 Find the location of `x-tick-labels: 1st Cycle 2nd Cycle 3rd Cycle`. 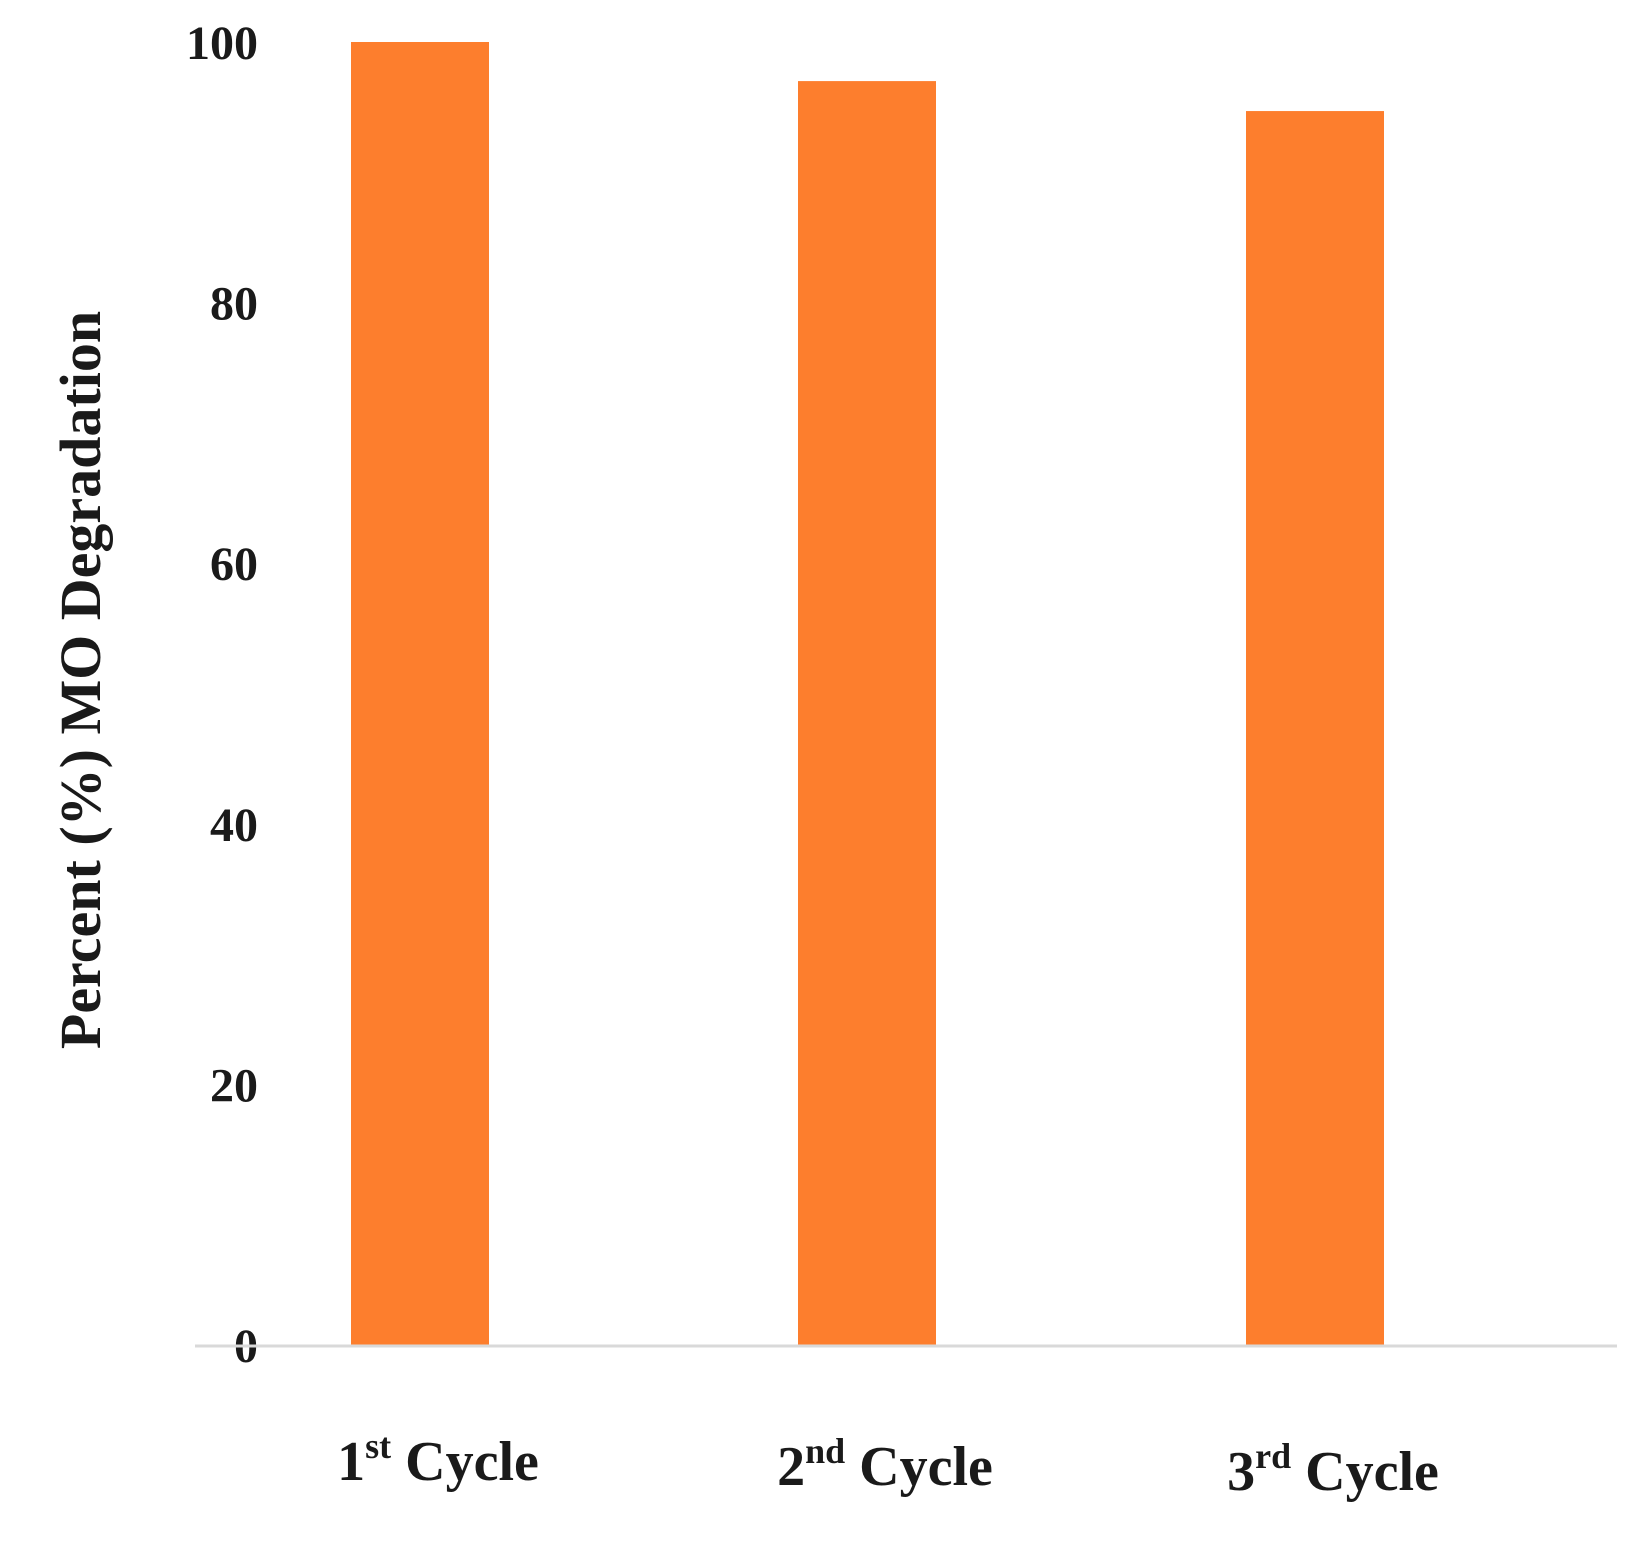

x-tick-labels: 1st Cycle 2nd Cycle 3rd Cycle is located at coordinates (888, 1464).